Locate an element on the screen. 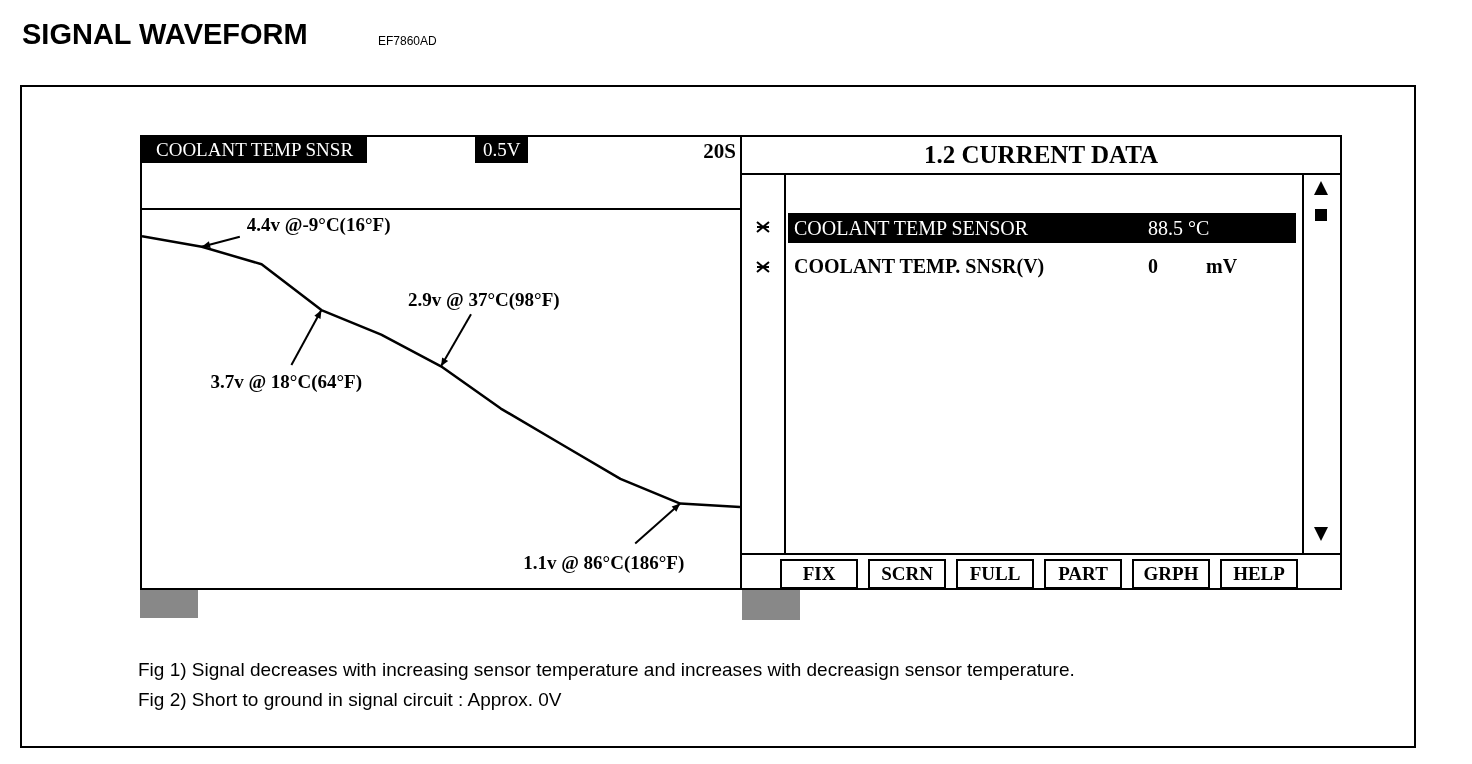 The height and width of the screenshot is (764, 1472). caption: Fig 2) Short to ground in signal circuit : Approx. 0V is located at coordinates (350, 700).